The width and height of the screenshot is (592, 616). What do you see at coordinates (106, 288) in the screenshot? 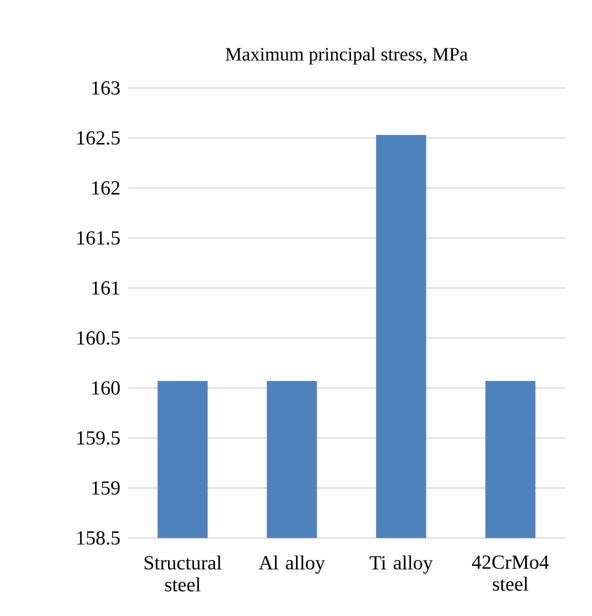
I see `y-tick-label: 161` at bounding box center [106, 288].